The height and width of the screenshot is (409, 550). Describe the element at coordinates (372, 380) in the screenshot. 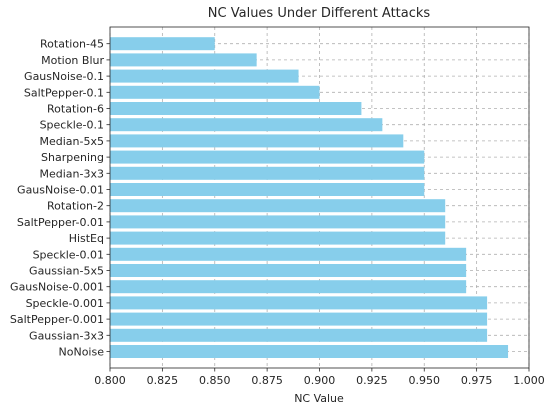

I see `x-tick-label: 0.925` at that location.